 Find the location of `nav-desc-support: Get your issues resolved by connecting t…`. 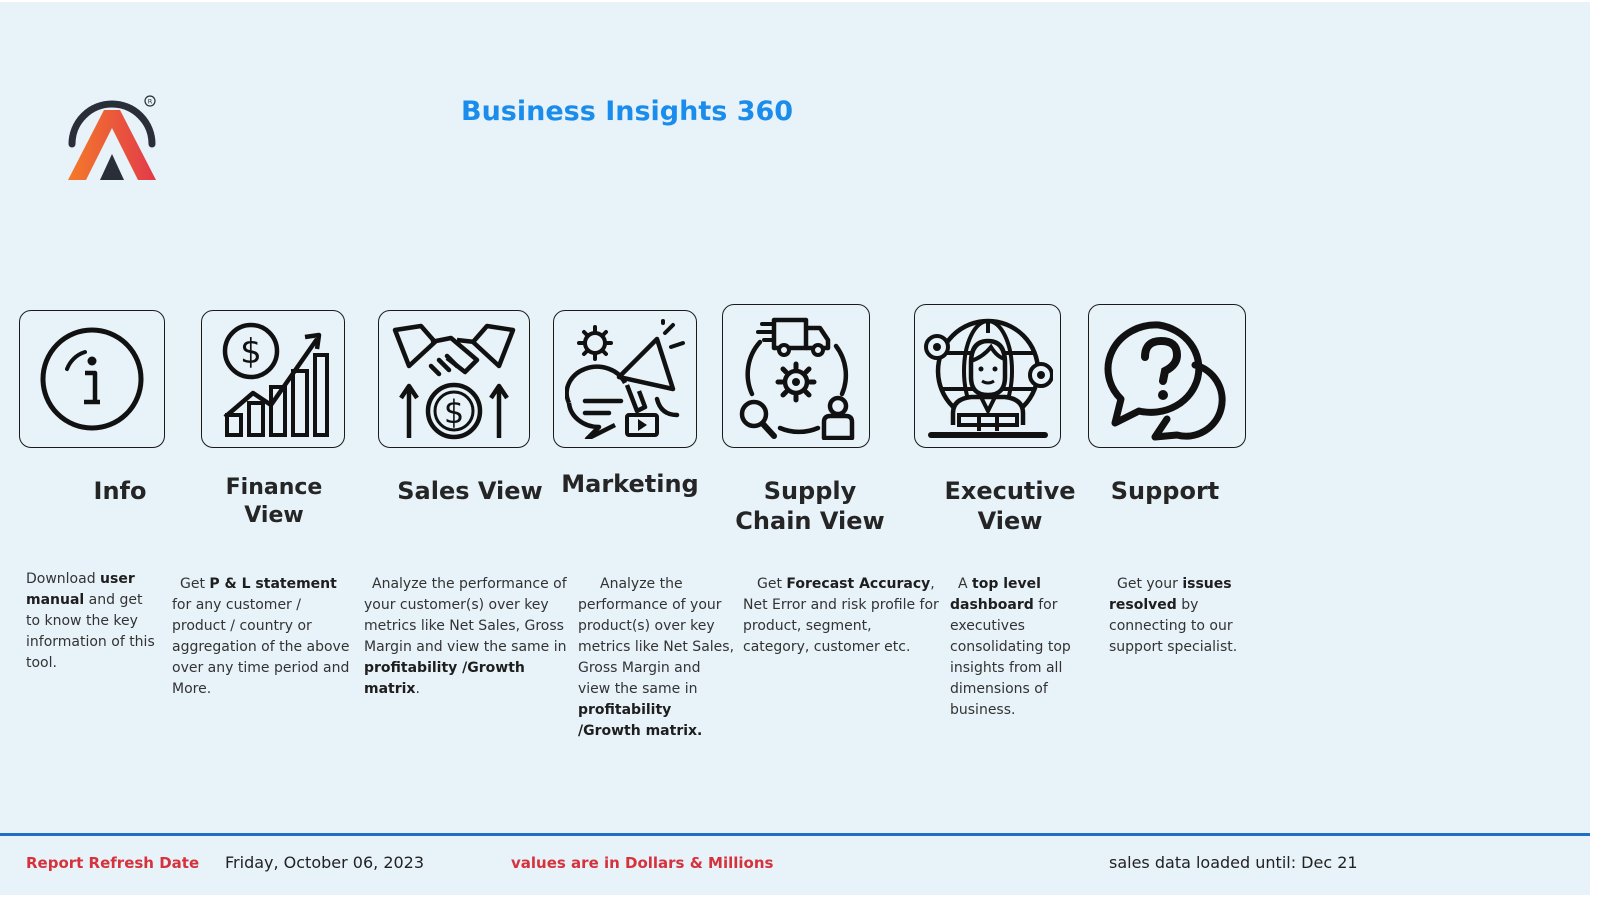

nav-desc-support: Get your issues resolved by connecting t… is located at coordinates (1173, 615).